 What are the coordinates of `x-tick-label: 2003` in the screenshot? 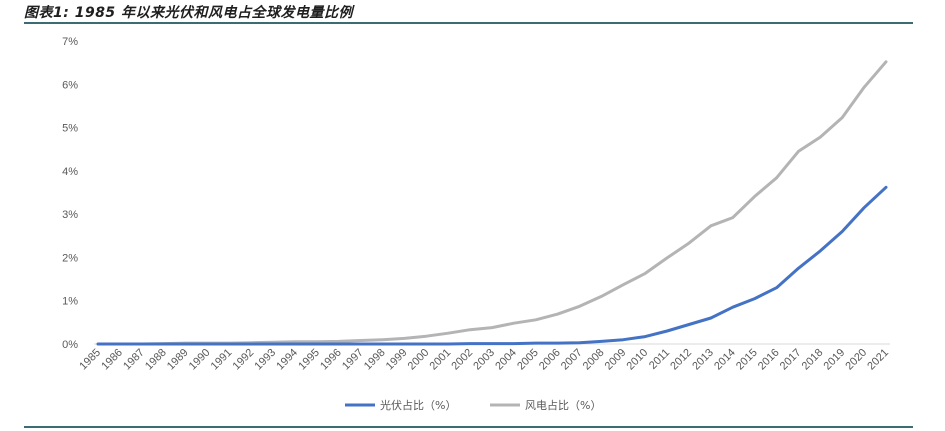 It's located at (484, 360).